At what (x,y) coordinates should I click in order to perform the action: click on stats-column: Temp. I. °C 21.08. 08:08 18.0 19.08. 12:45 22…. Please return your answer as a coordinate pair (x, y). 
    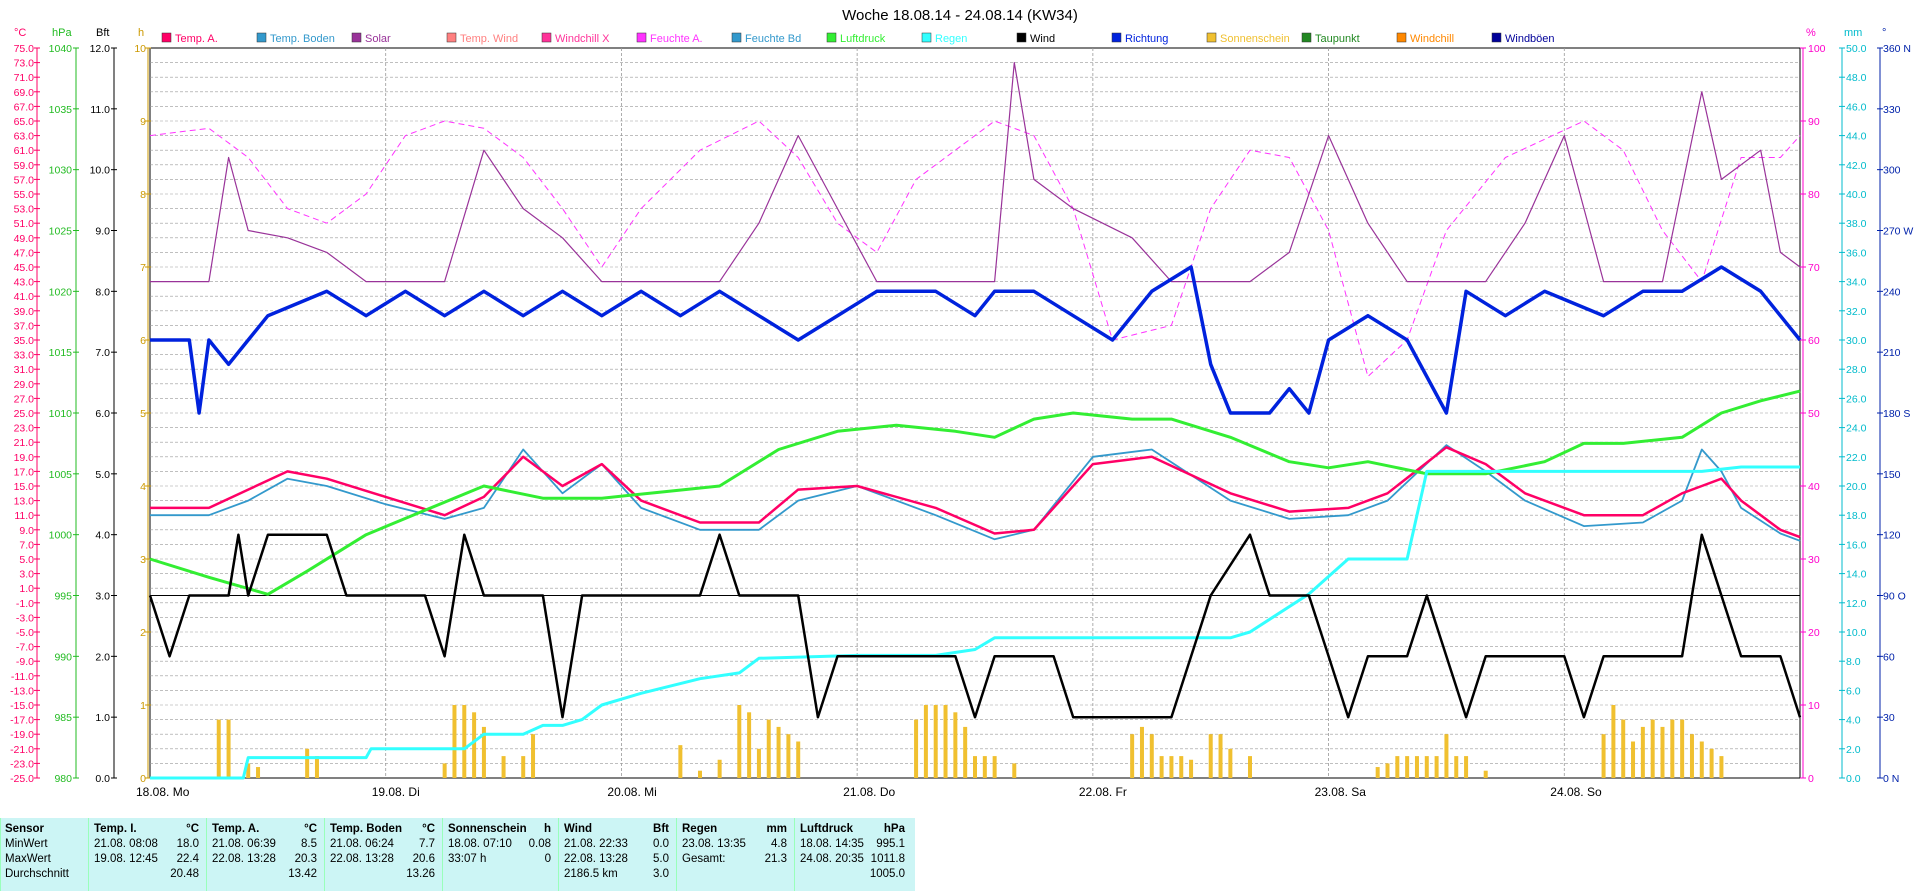
    Looking at the image, I should click on (146, 854).